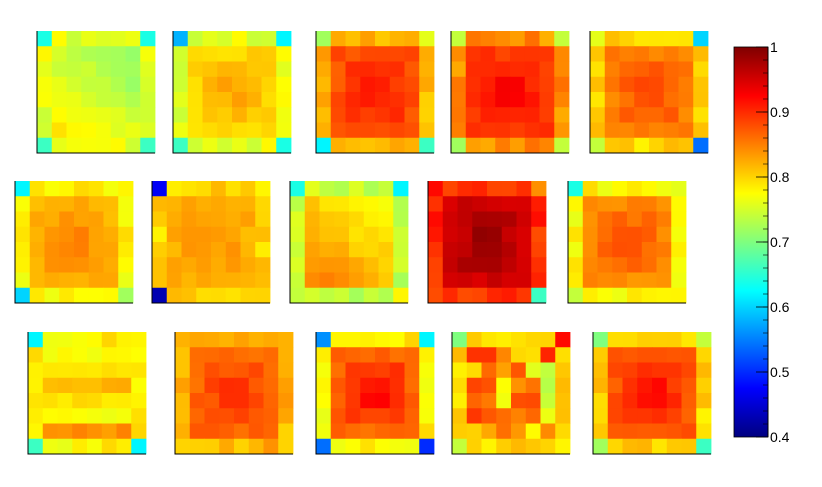 This screenshot has height=487, width=822. Describe the element at coordinates (780, 242) in the screenshot. I see `colorbar-tick-label: 0.7` at that location.